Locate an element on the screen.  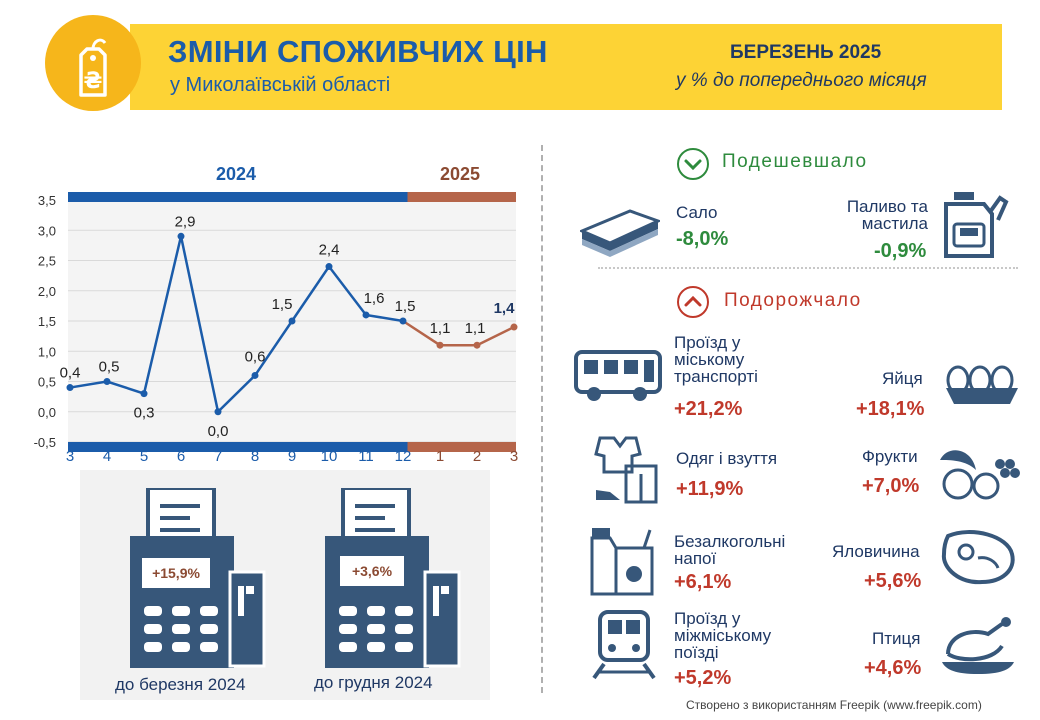
y-tick-label: -0,5 is located at coordinates (45, 442).